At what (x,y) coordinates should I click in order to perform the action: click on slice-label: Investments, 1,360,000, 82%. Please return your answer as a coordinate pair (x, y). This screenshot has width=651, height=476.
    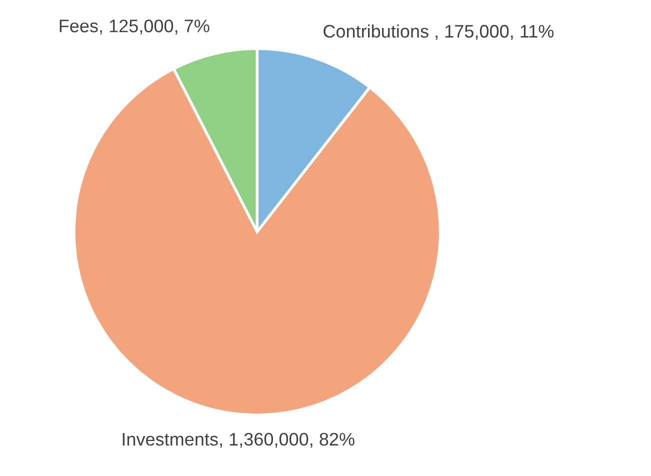
    Looking at the image, I should click on (238, 440).